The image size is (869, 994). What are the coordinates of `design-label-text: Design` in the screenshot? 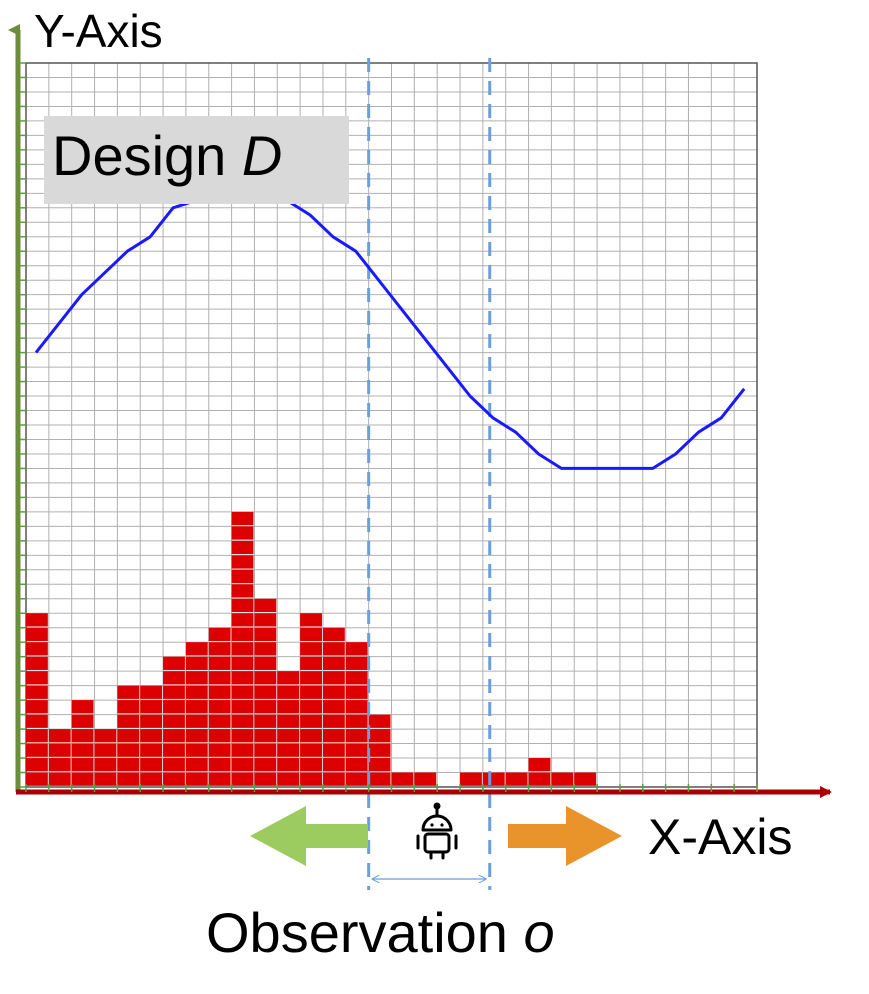 It's located at (139, 155).